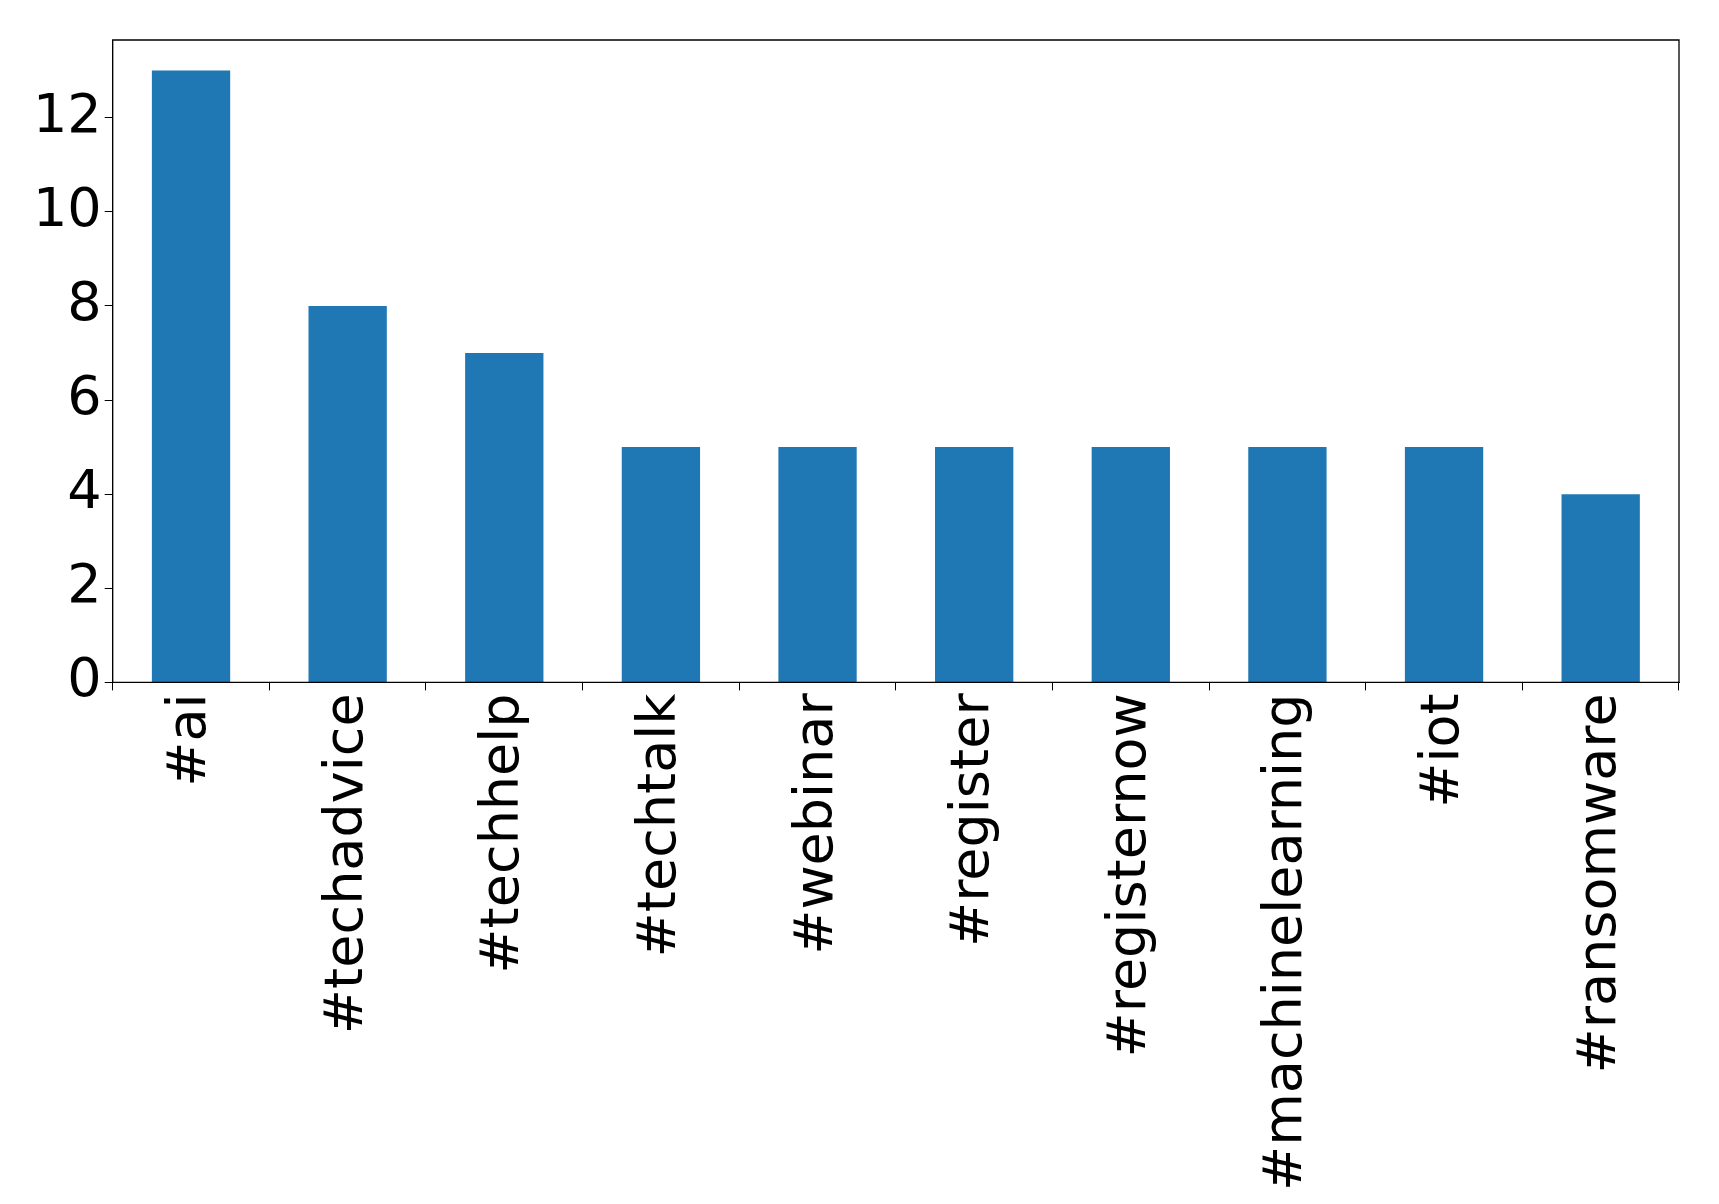  I want to click on x-tick-label: #register, so click(970, 819).